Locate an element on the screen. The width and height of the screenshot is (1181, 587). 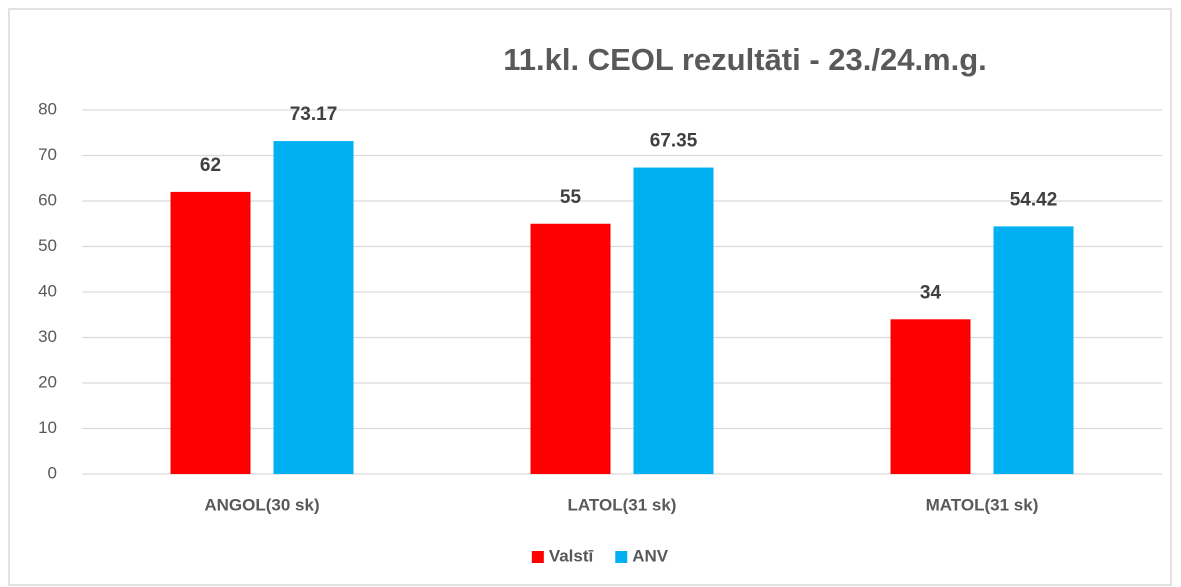
y-tick-label: 40 is located at coordinates (47, 290).